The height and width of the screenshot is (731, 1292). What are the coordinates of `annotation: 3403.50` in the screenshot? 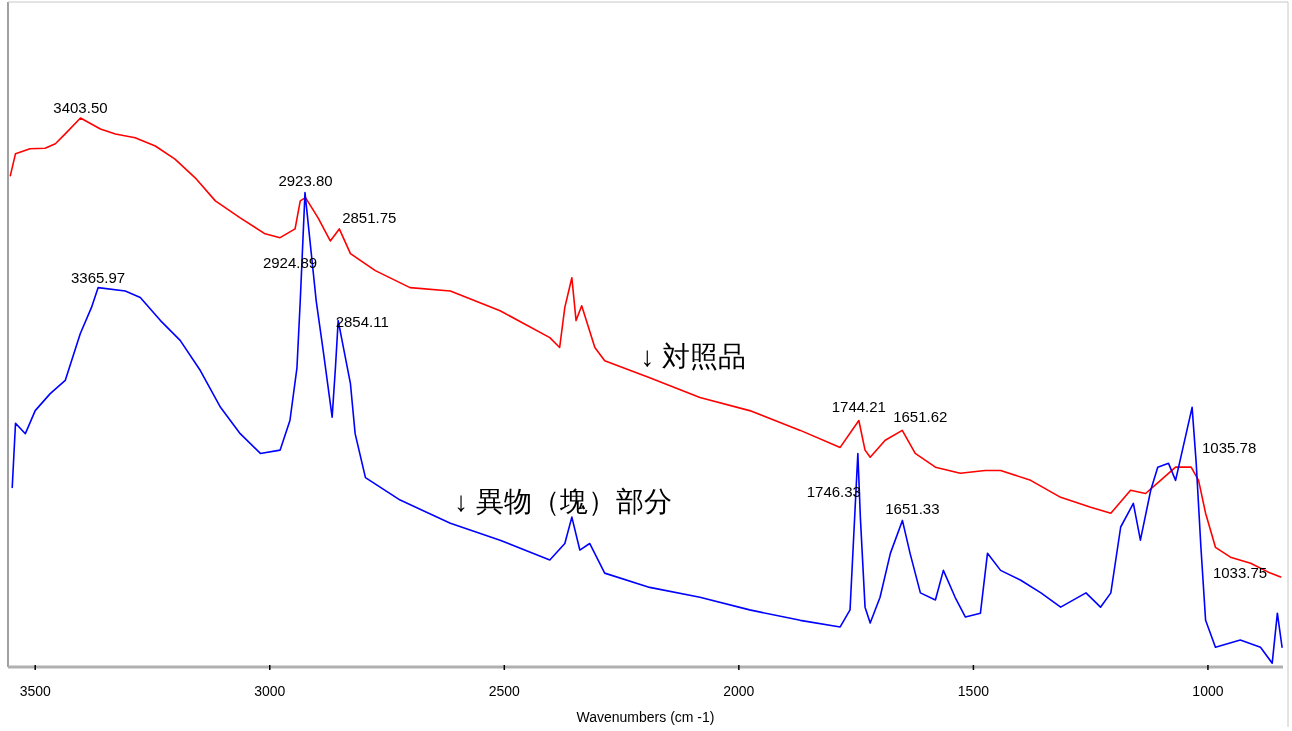 It's located at (80, 107).